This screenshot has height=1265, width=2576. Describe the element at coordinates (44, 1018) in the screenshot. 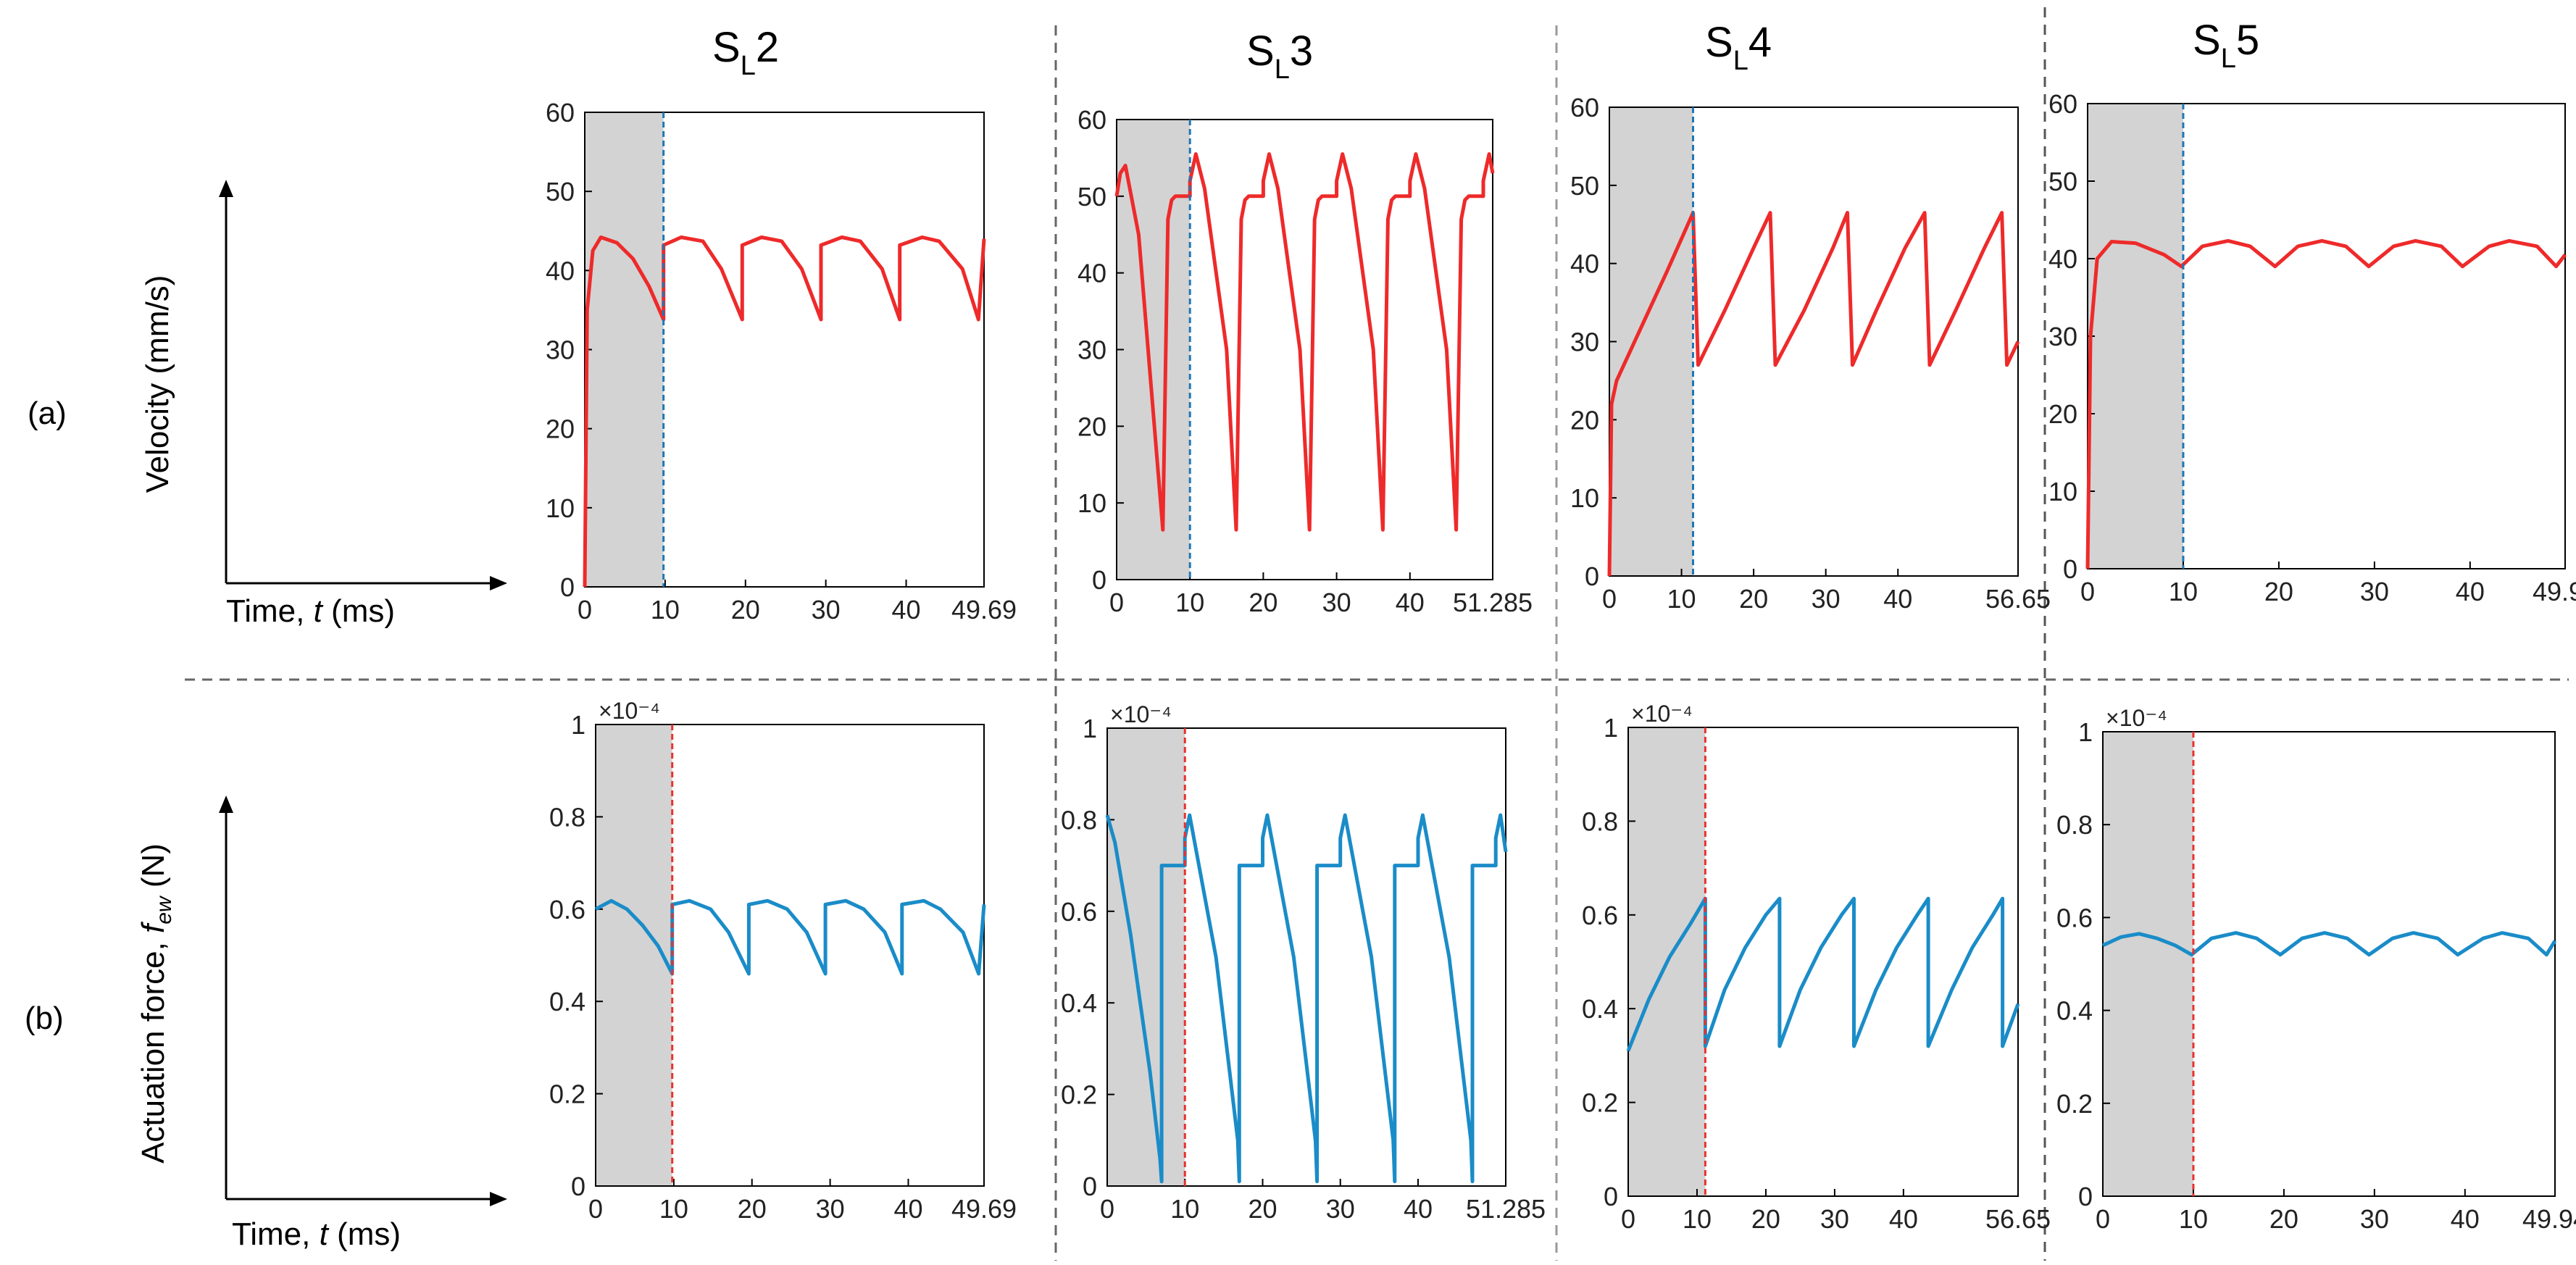

I see `row-label-b: (b)` at that location.